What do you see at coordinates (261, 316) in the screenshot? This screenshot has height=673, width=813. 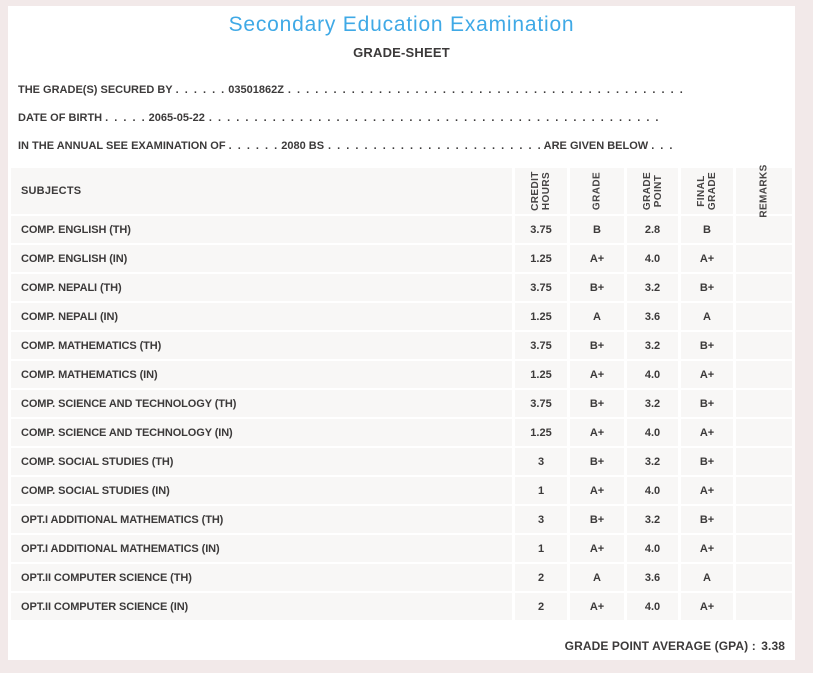 I see `subject-cell: COMP. NEPALI (IN)` at bounding box center [261, 316].